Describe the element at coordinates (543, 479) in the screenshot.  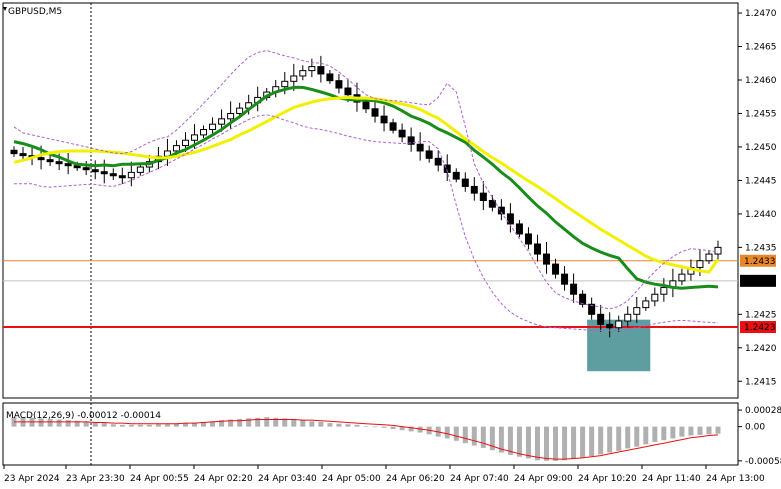
I see `time-tick-label: 24 Apr 09:00` at that location.